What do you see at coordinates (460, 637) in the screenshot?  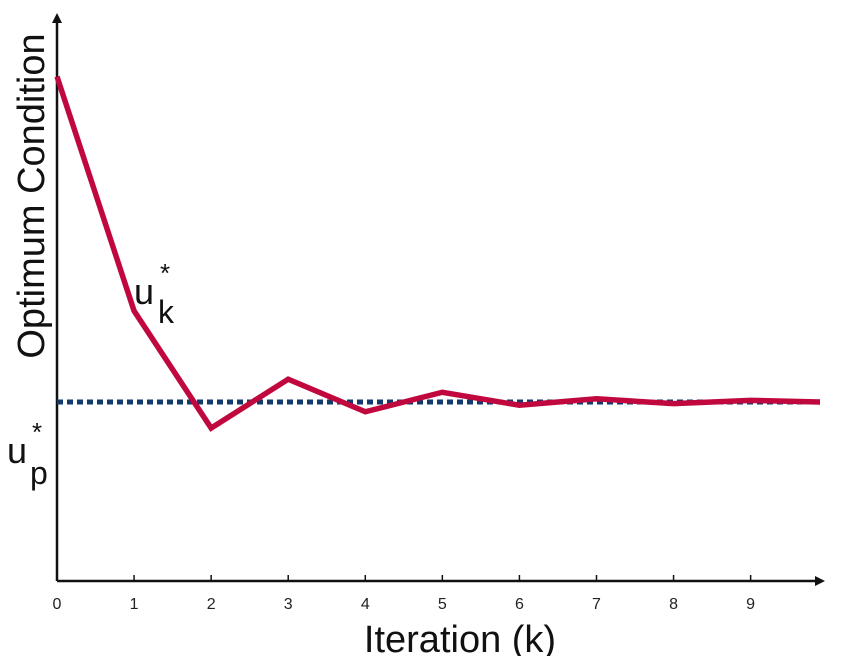 I see `x-axis-label: Iteration (k)` at bounding box center [460, 637].